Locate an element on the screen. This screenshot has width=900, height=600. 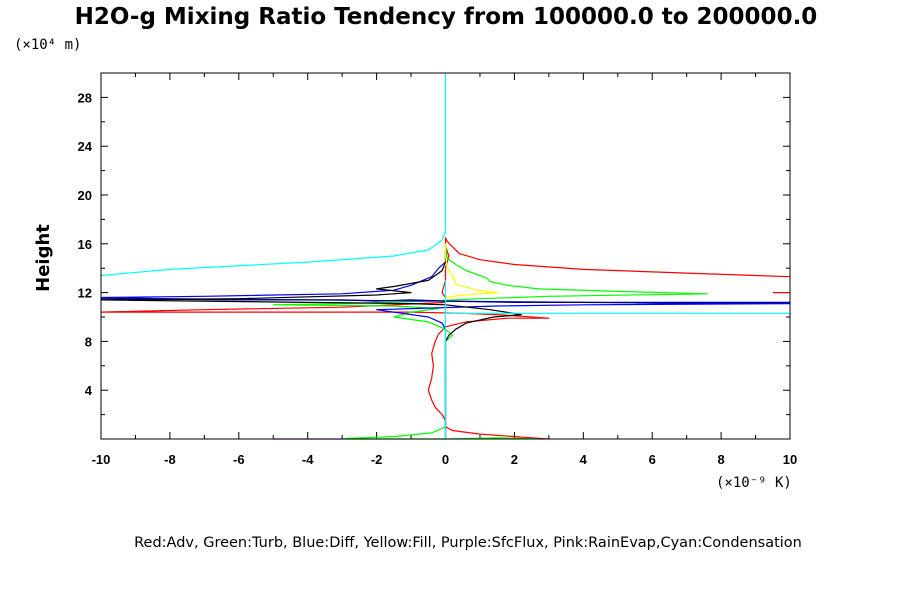
x-tick-label: -2 is located at coordinates (377, 459).